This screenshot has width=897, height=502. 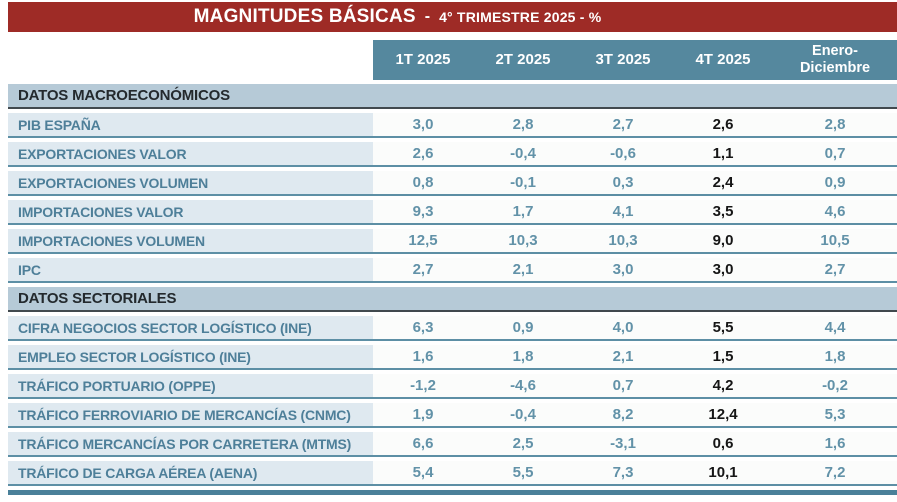 I want to click on value-cell: 0,3, so click(x=623, y=183).